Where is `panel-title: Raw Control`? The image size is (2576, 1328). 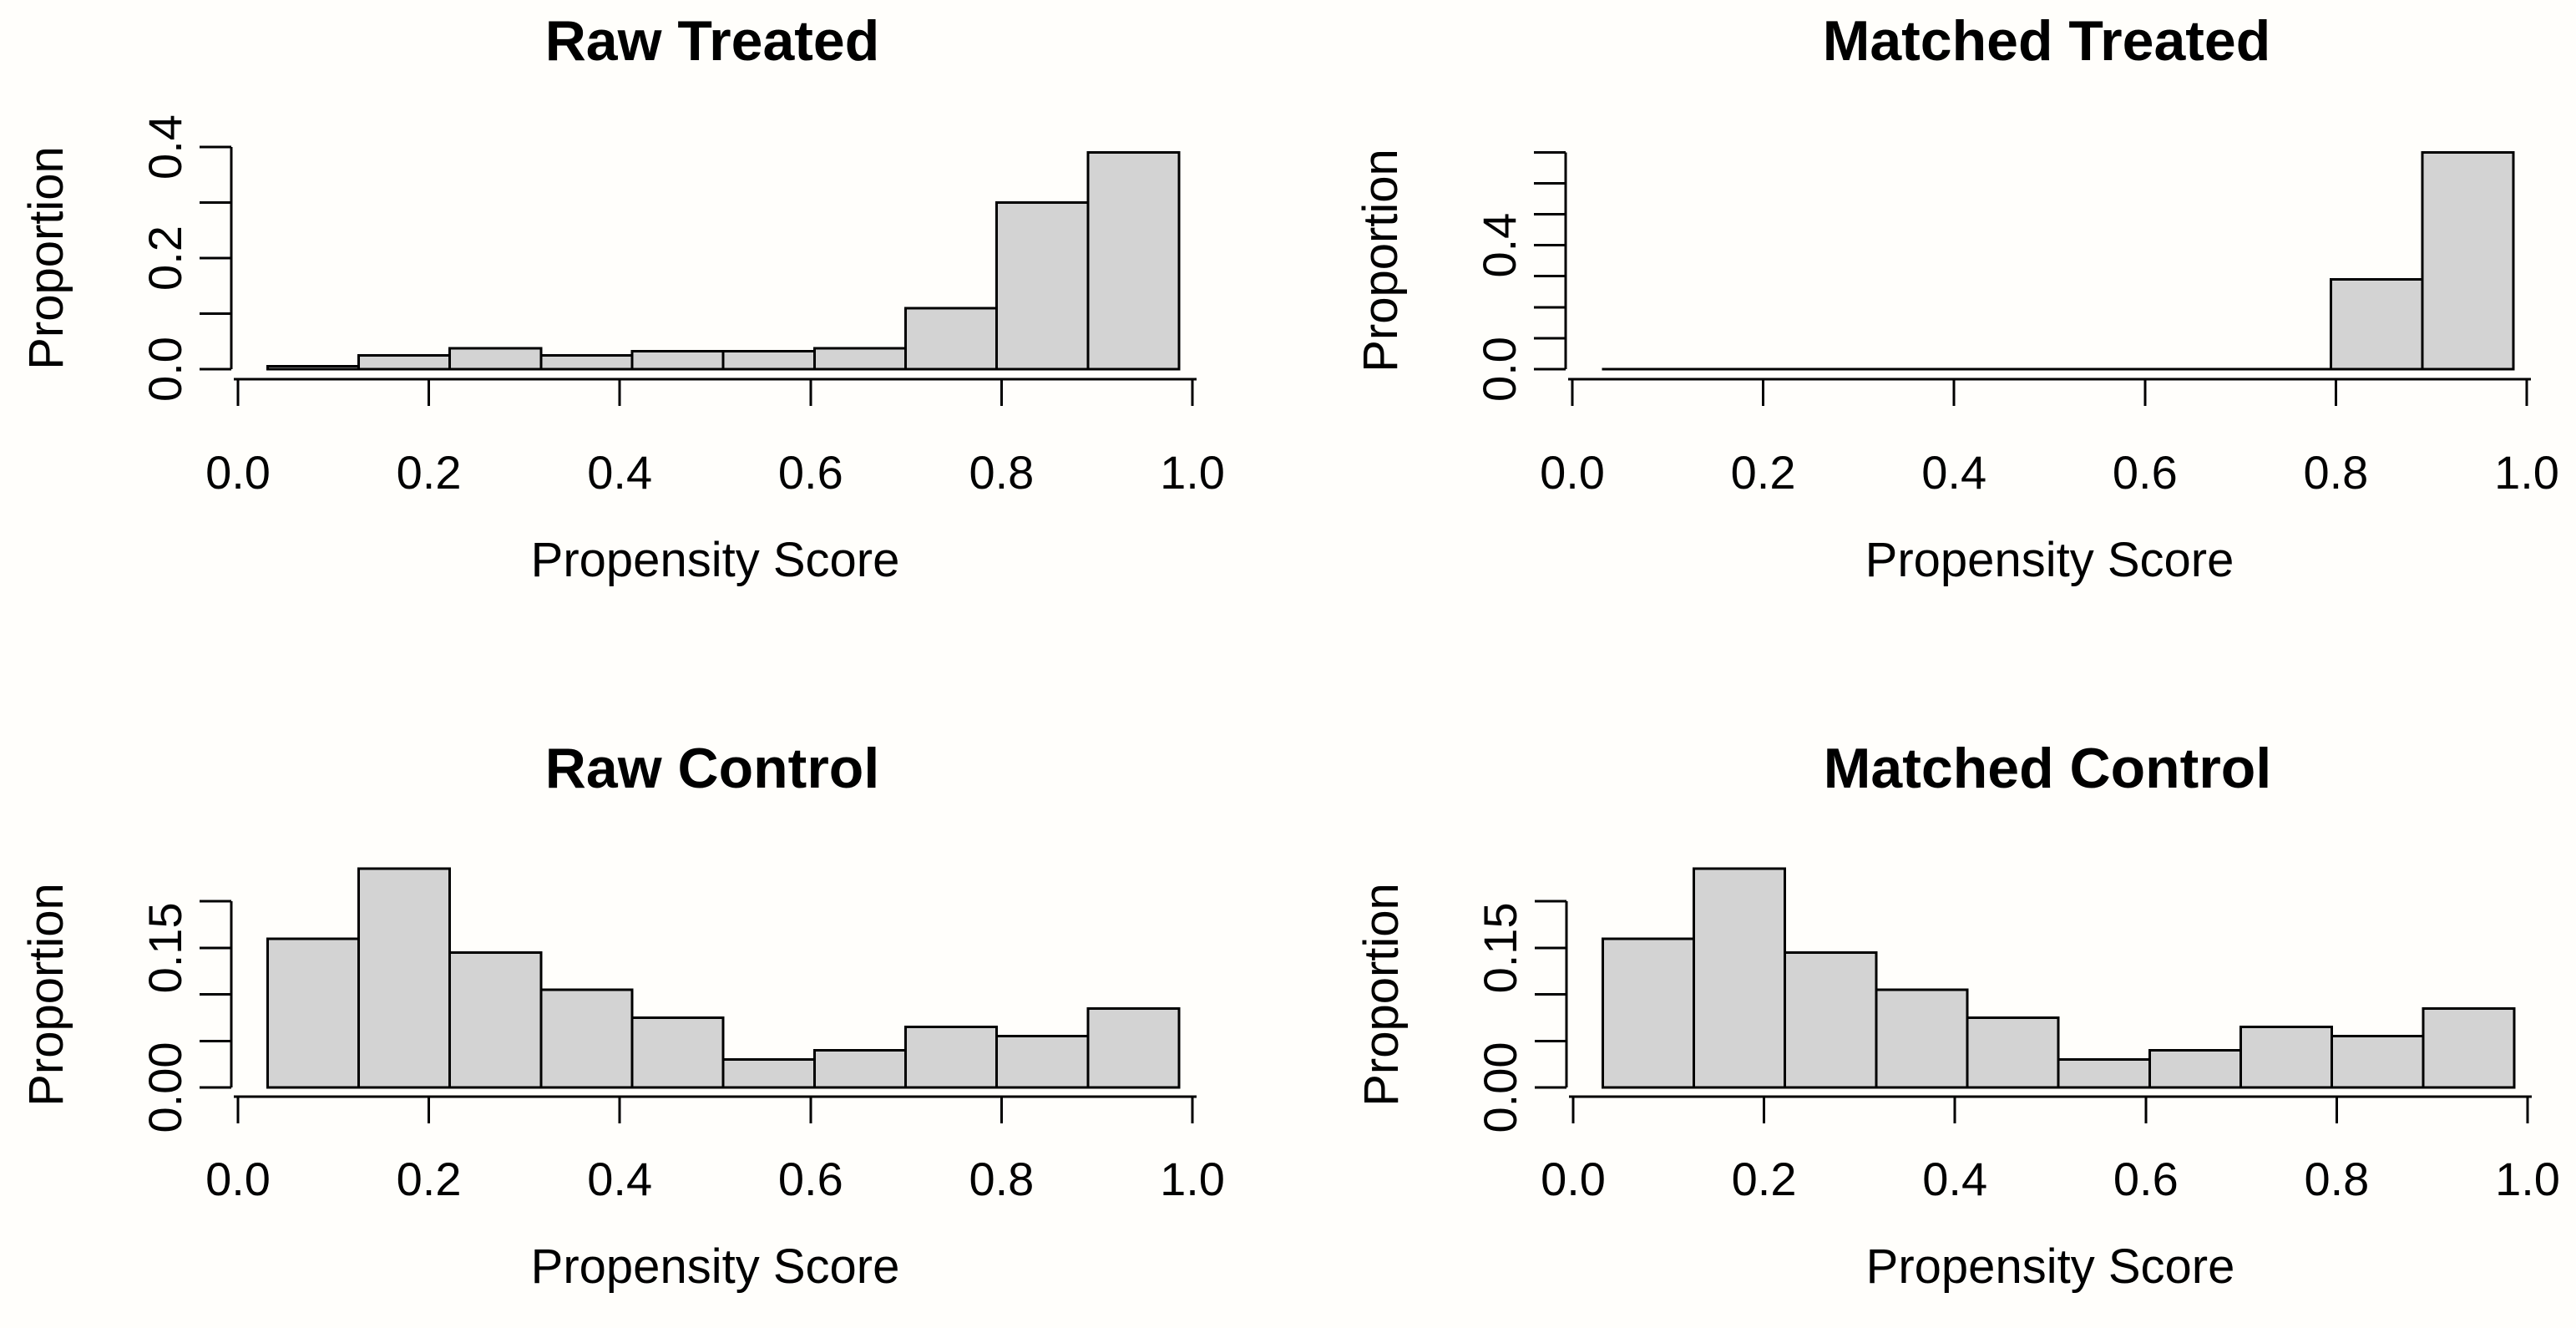 panel-title: Raw Control is located at coordinates (712, 768).